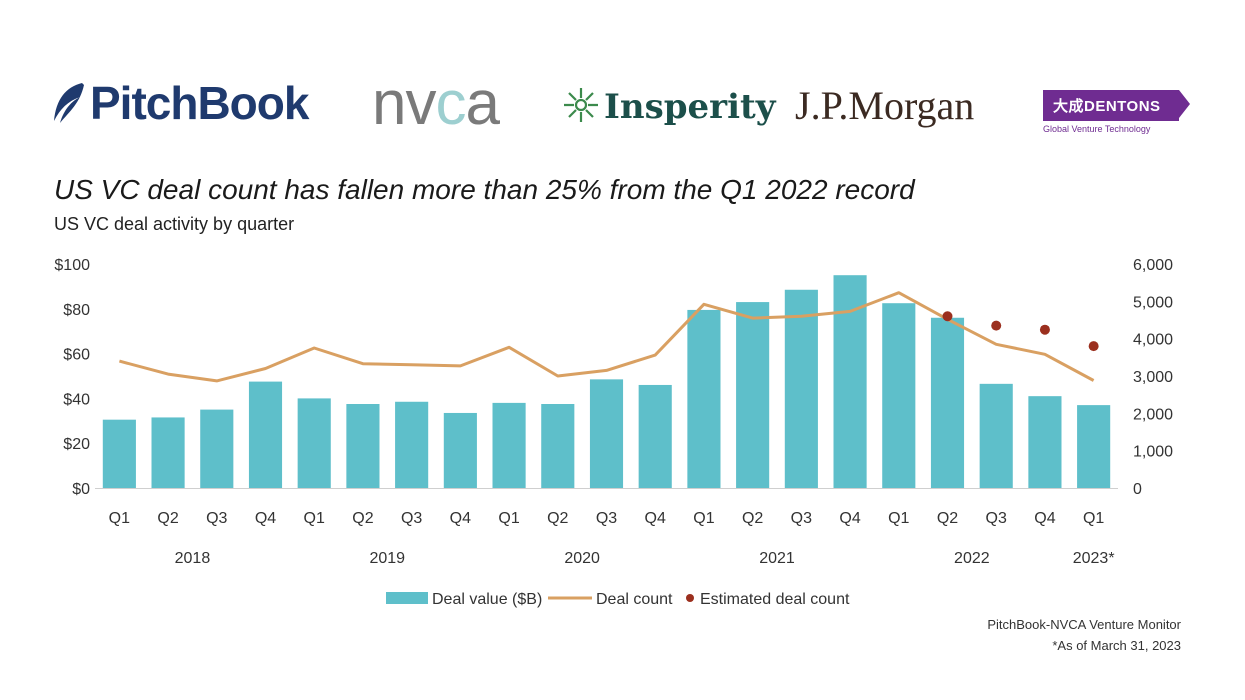 The height and width of the screenshot is (700, 1245). Describe the element at coordinates (634, 599) in the screenshot. I see `legend-deal-count-label: Deal count` at that location.